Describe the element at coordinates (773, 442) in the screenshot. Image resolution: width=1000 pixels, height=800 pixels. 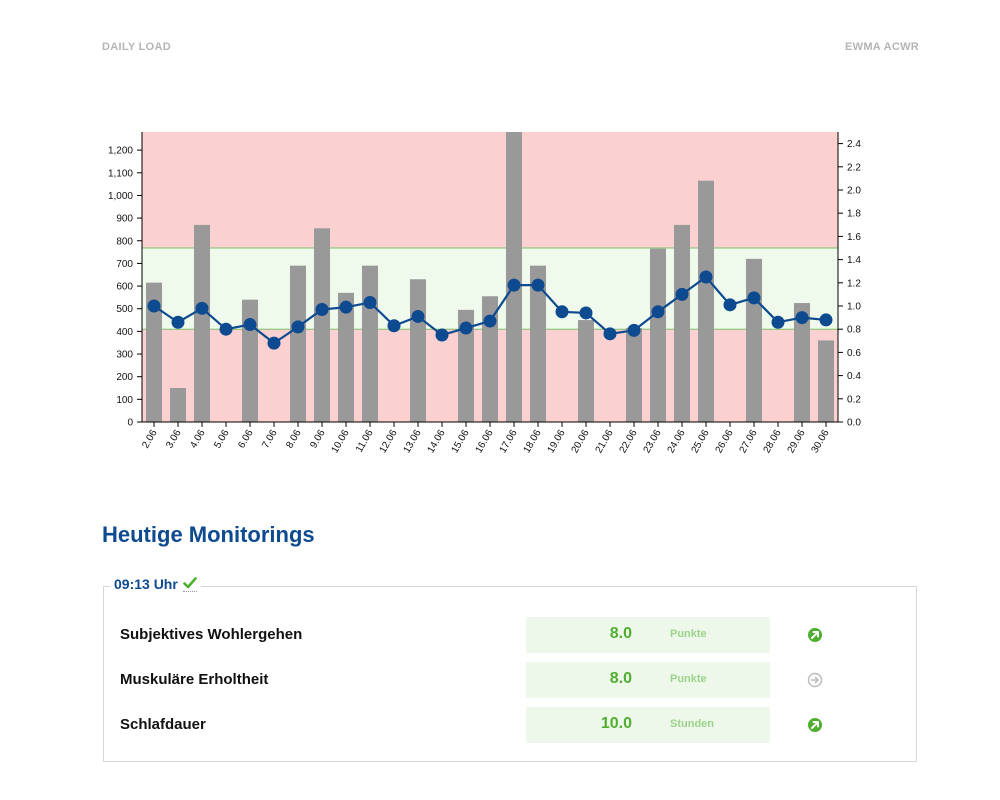
I see `x-tick-label: 28.06` at that location.